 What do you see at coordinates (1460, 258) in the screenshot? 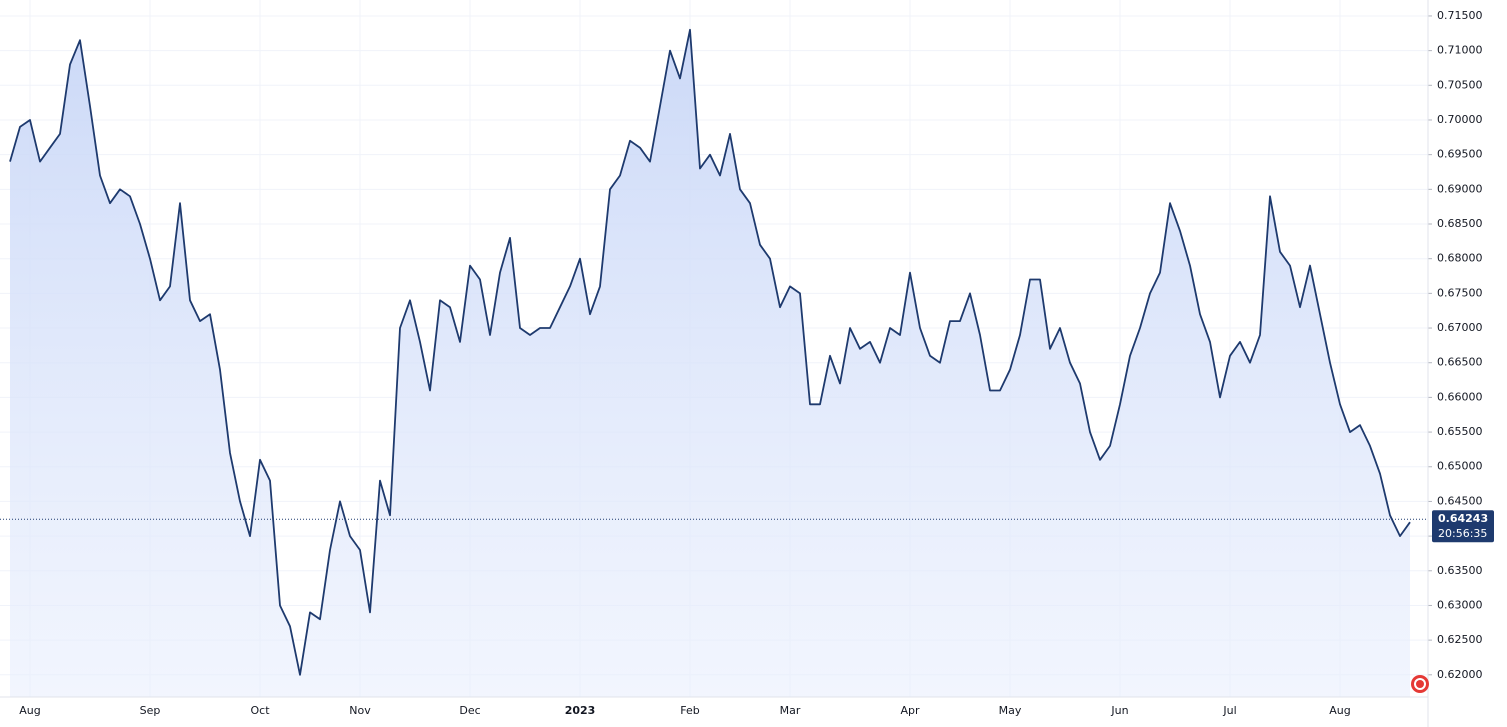
I see `y-tick-label: 0.68000` at bounding box center [1460, 258].